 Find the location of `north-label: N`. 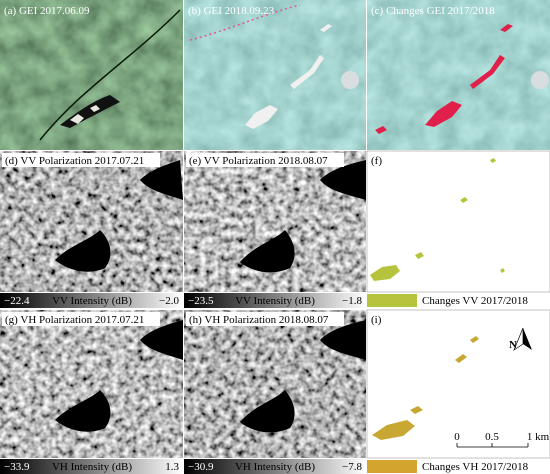

north-label: N is located at coordinates (513, 345).